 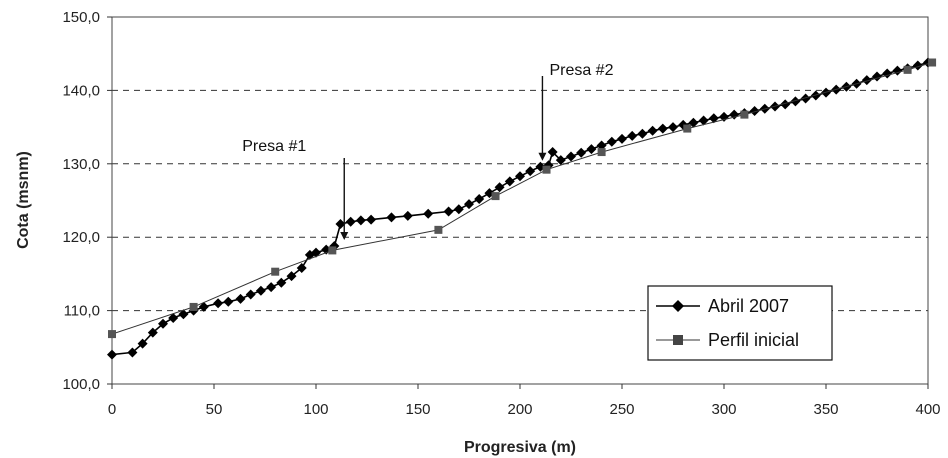 I want to click on y-tick-label: 110,0, so click(x=82, y=311).